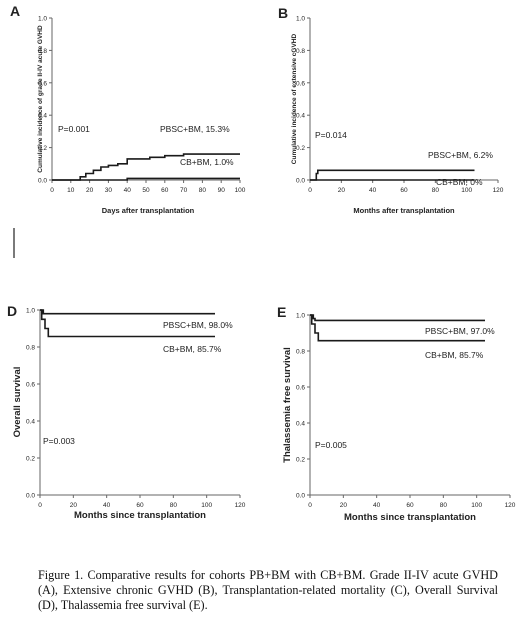 The image size is (520, 619). What do you see at coordinates (331, 445) in the screenshot?
I see `p-value-label: P=0.005` at bounding box center [331, 445].